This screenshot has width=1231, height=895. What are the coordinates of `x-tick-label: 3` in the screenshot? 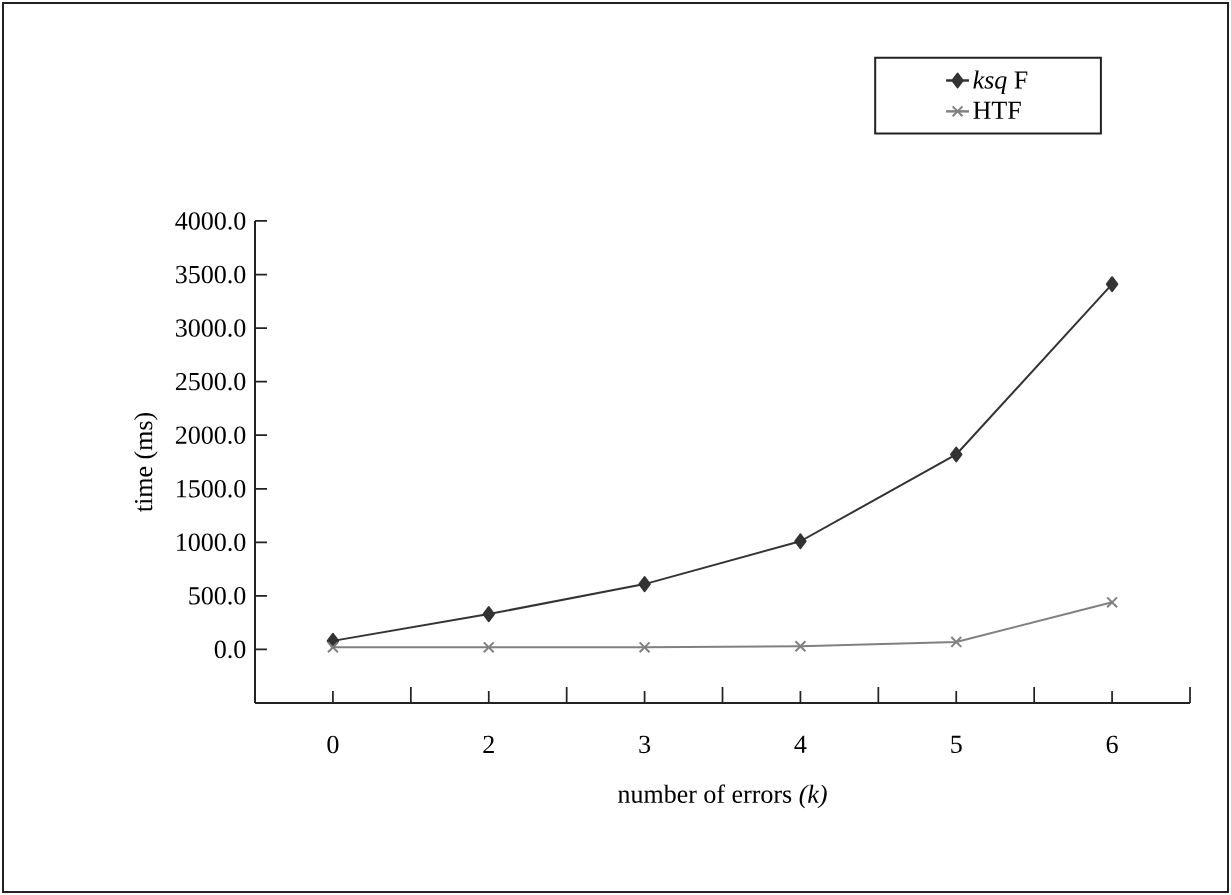 It's located at (645, 744).